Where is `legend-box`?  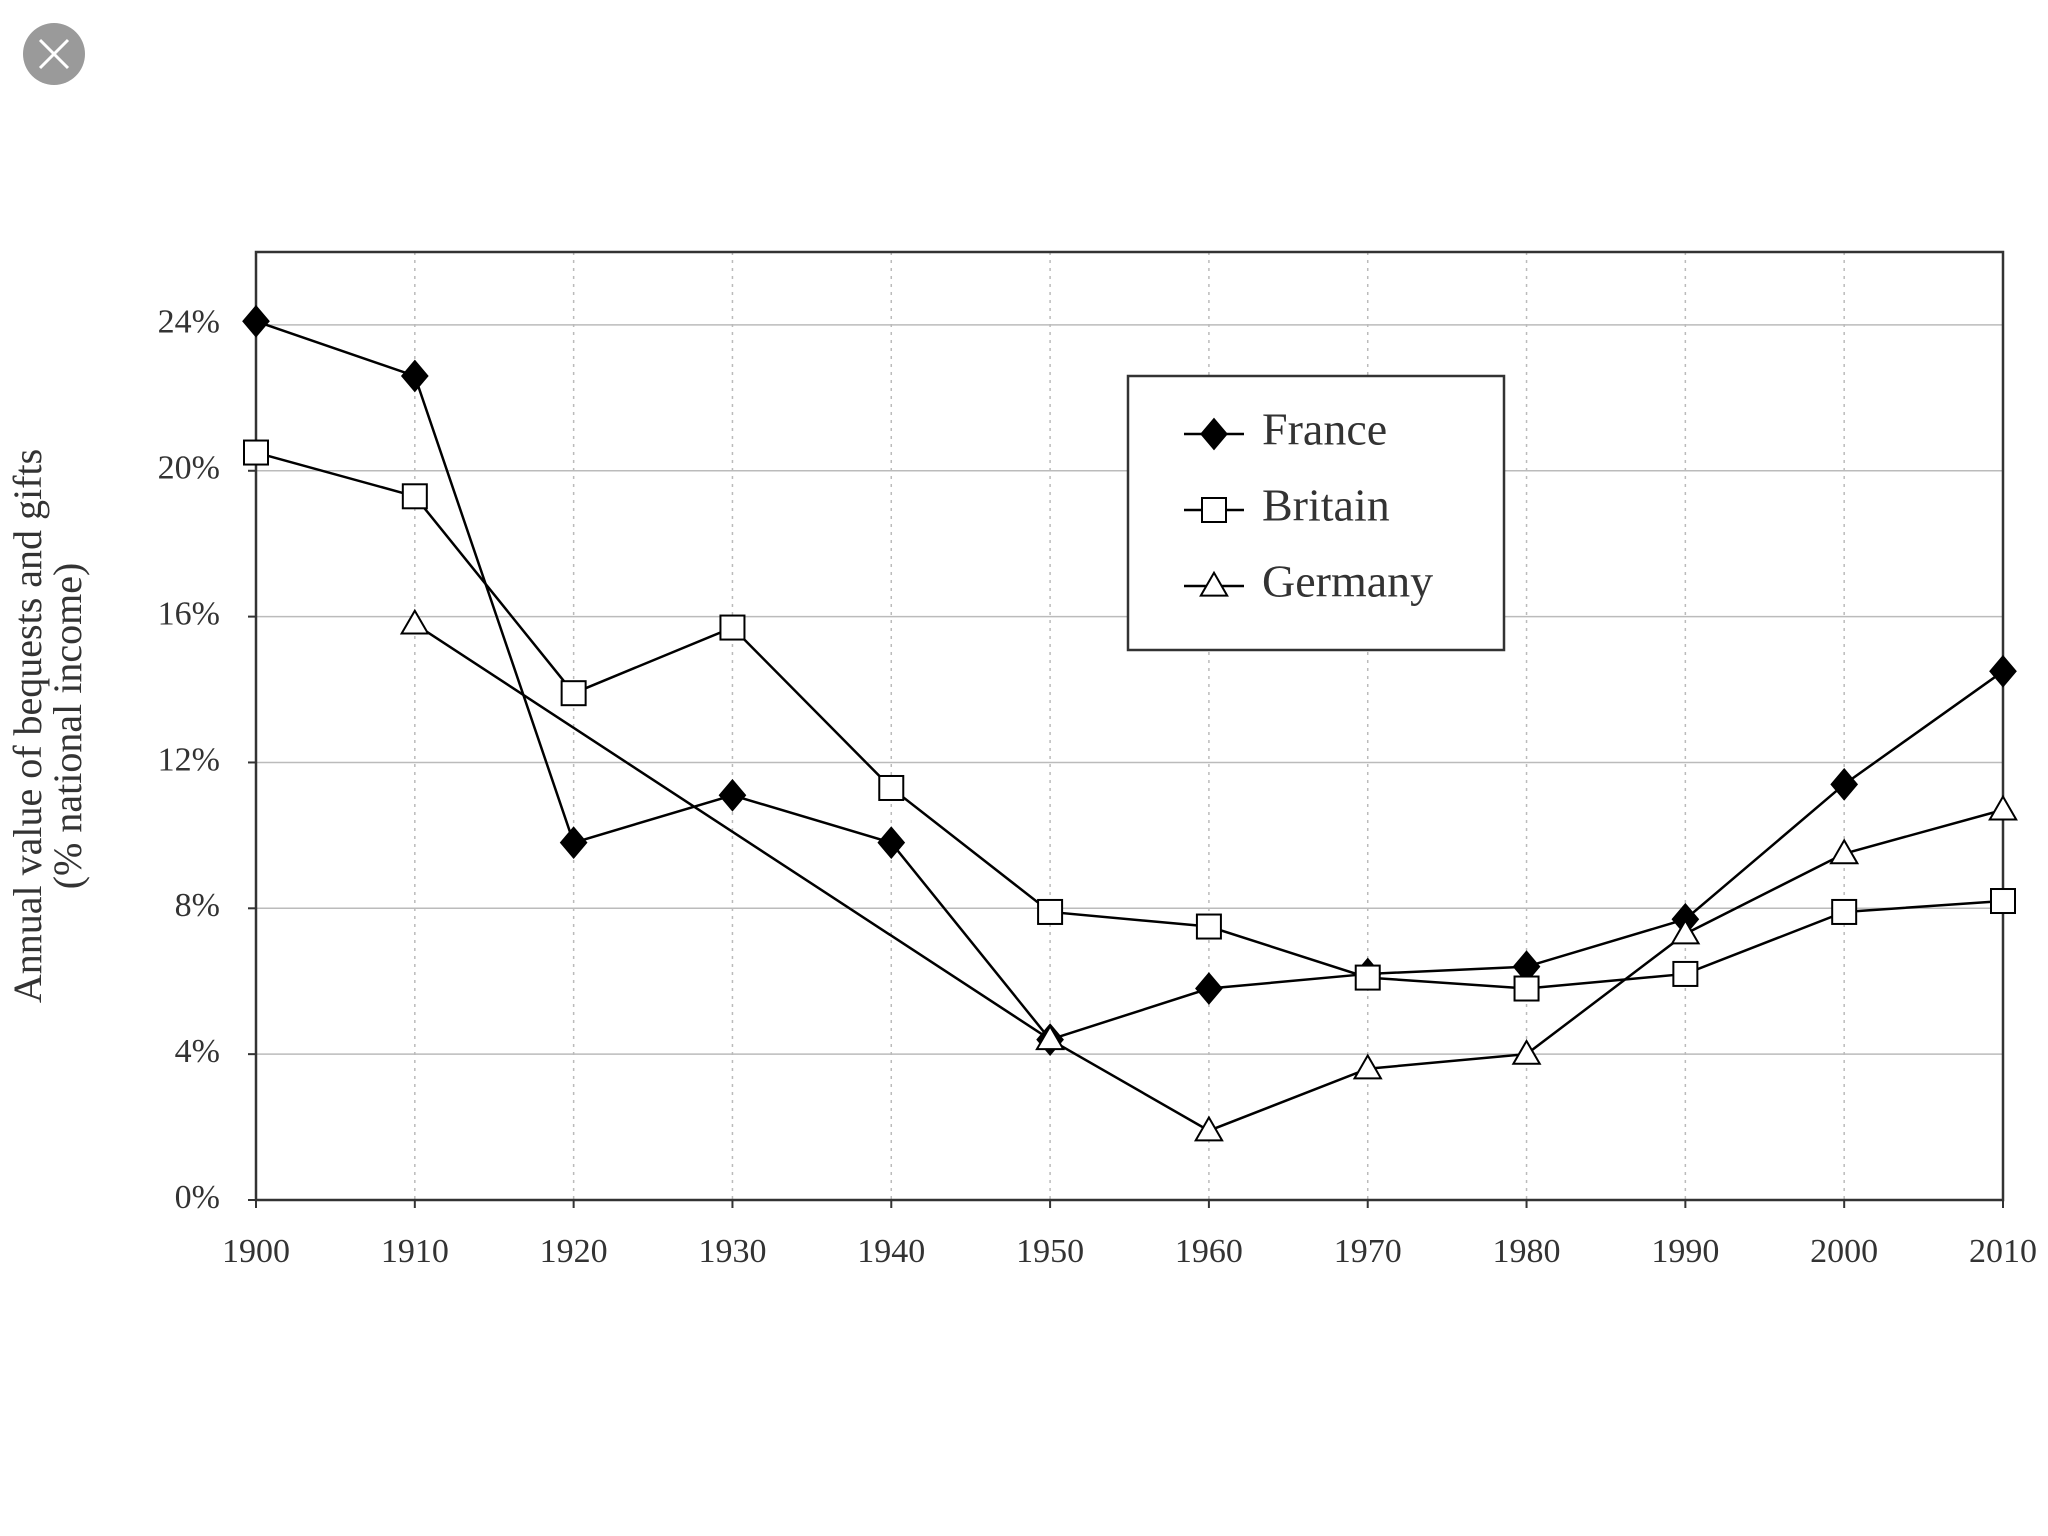 legend-box is located at coordinates (1316, 513).